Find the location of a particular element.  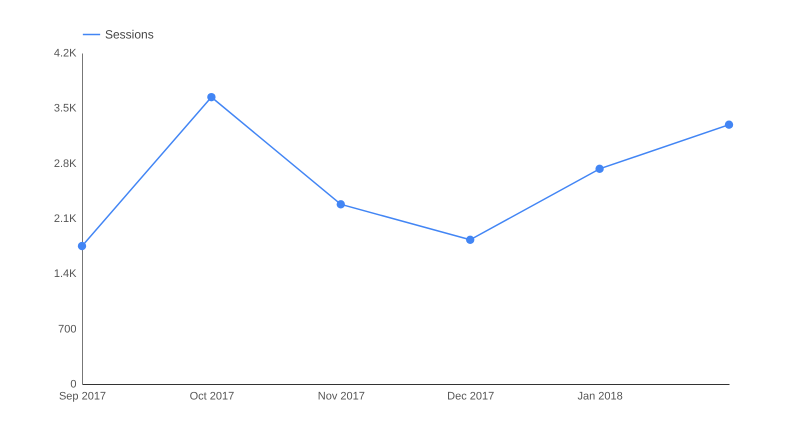

y-tick-label: 1.4K is located at coordinates (66, 274).